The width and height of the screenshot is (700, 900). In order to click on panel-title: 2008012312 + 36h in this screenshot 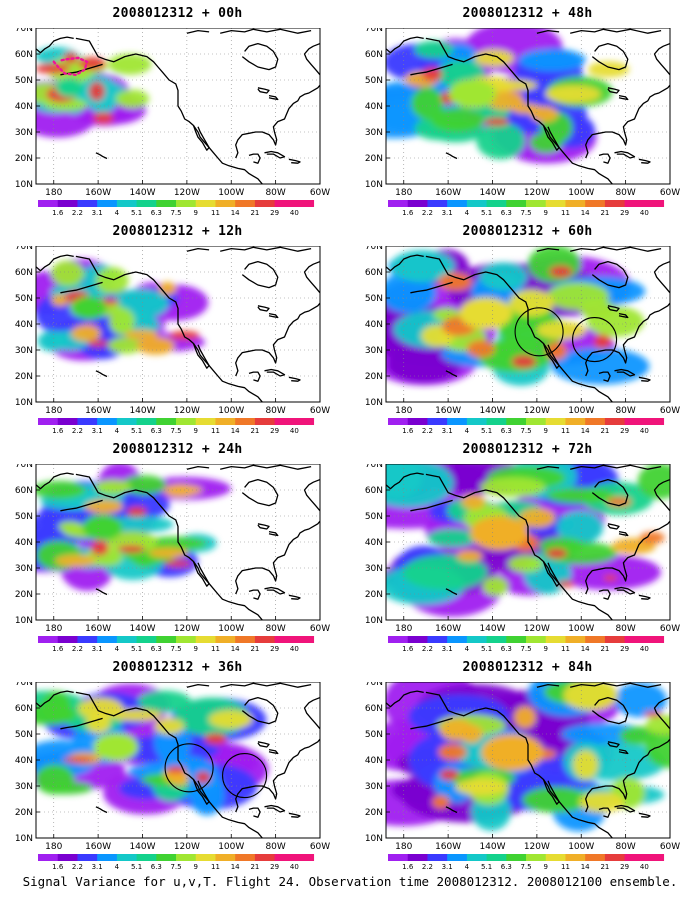, I will do `click(177, 667)`.